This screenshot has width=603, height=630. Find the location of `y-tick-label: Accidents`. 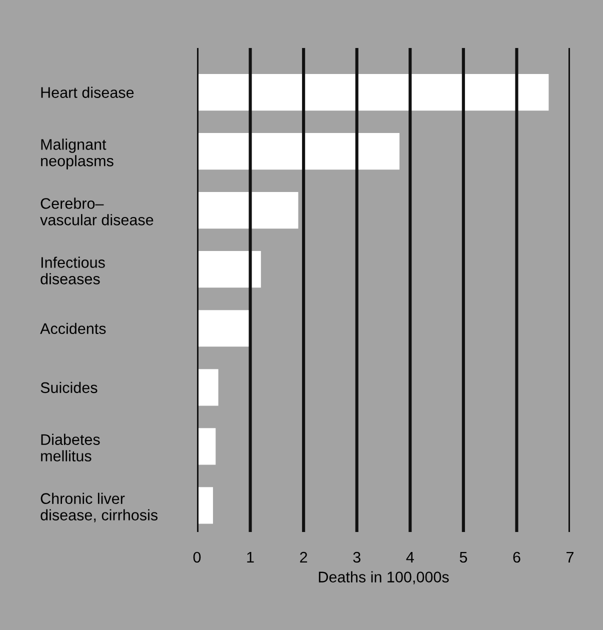

y-tick-label: Accidents is located at coordinates (73, 328).